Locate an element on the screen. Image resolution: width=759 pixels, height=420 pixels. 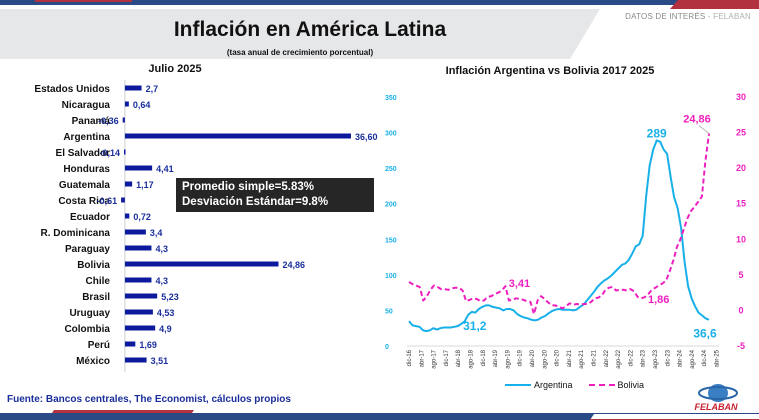
bar-category-label: México is located at coordinates (93, 361).